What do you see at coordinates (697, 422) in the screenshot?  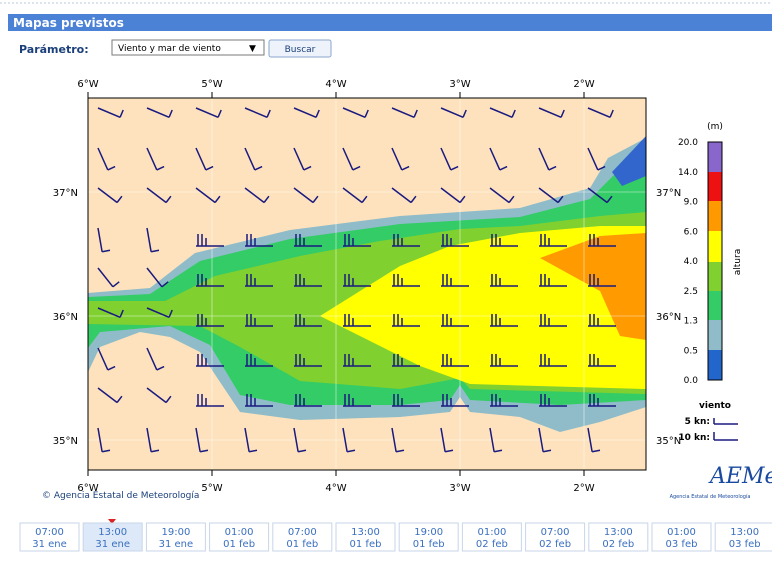 I see `wind-key-label: 5 kn:` at bounding box center [697, 422].